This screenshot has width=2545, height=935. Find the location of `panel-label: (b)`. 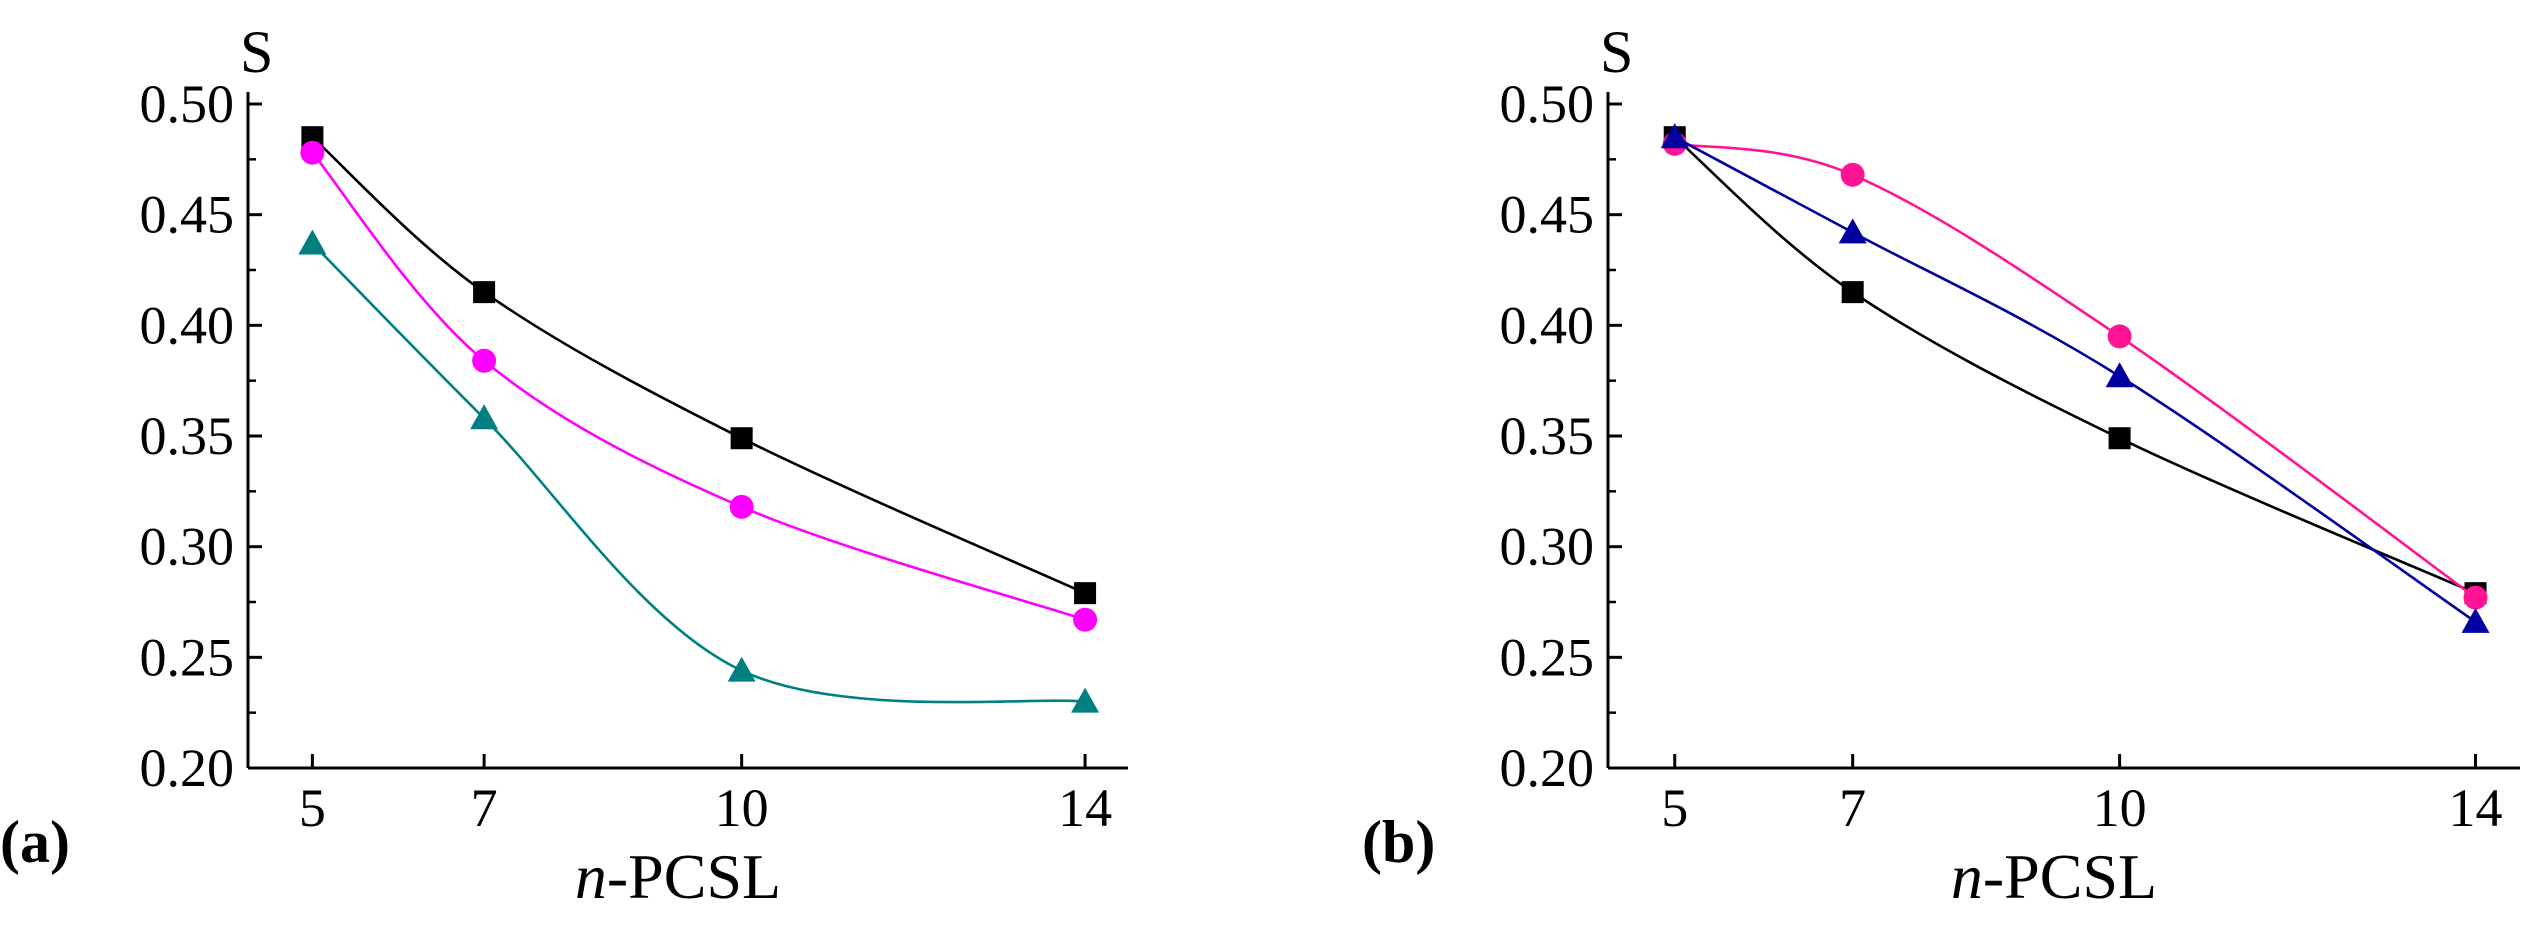

panel-label: (b) is located at coordinates (1398, 842).